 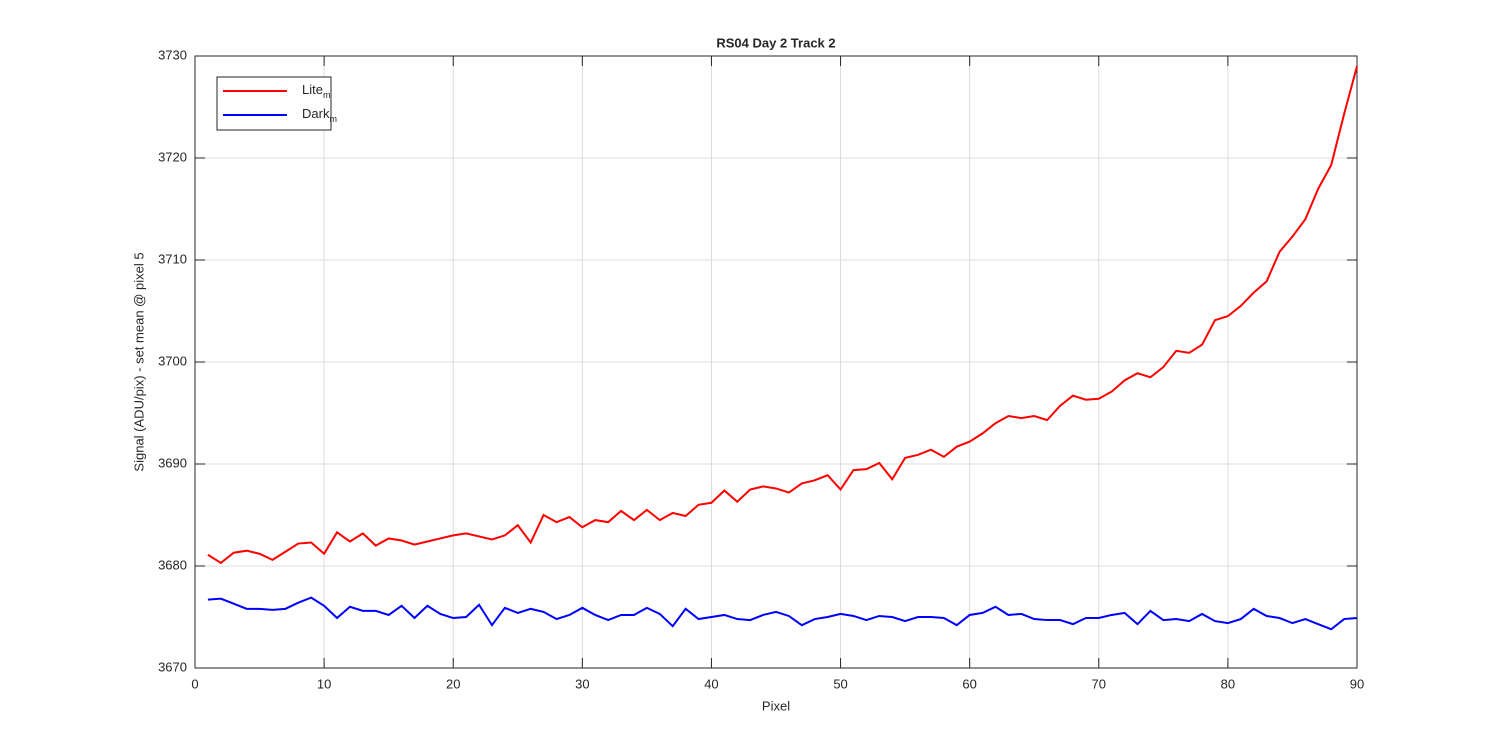 I want to click on legend-name: Lite, so click(x=312, y=89).